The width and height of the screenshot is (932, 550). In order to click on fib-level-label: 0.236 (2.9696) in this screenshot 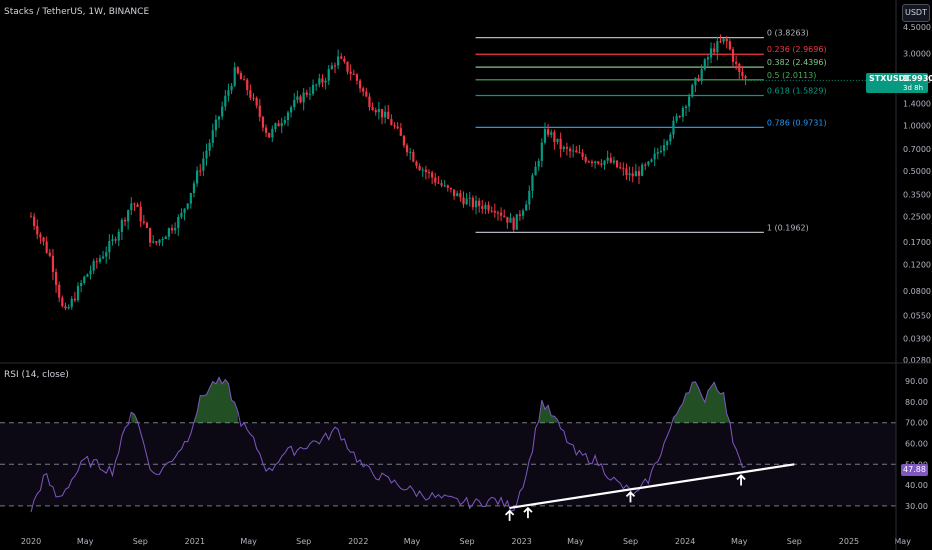, I will do `click(797, 49)`.